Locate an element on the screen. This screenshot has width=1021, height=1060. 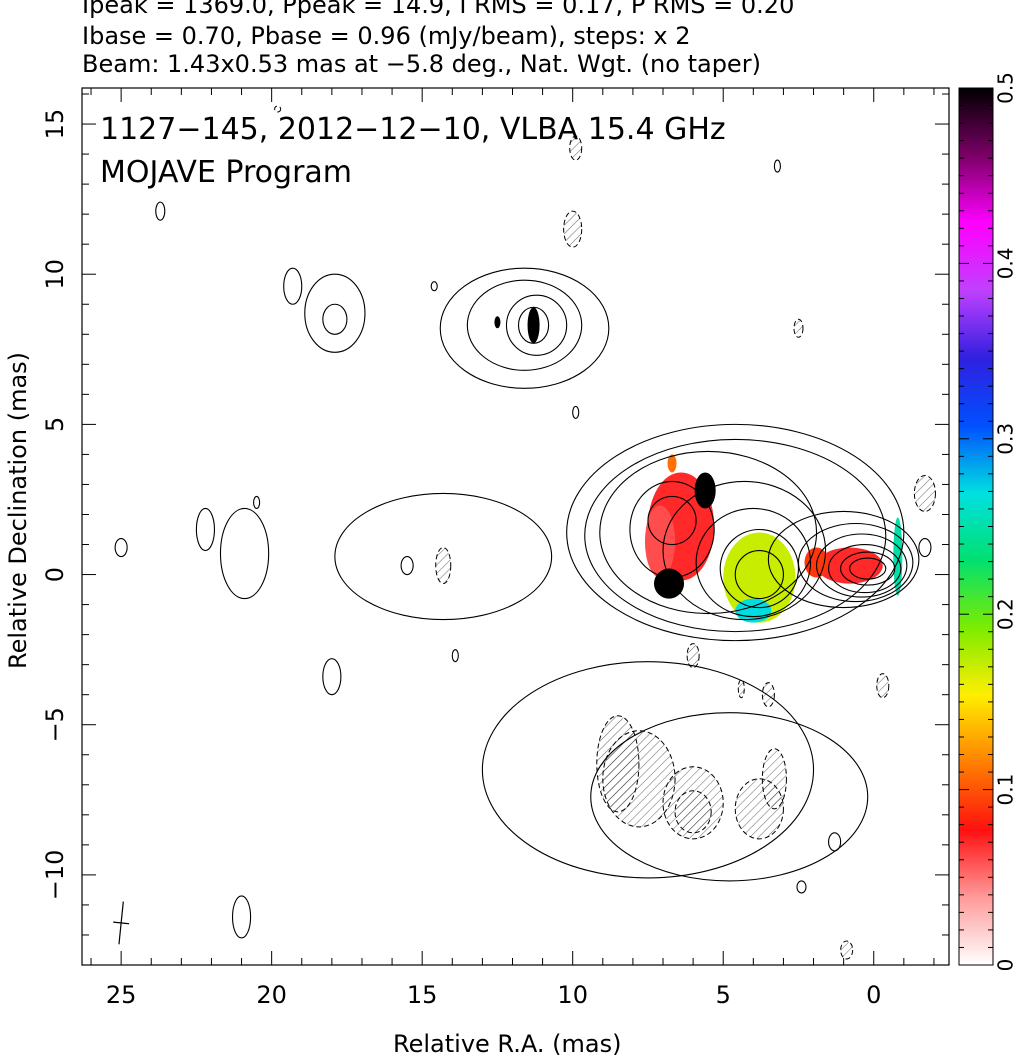
map-subtitle: MOJAVE Program is located at coordinates (226, 172).